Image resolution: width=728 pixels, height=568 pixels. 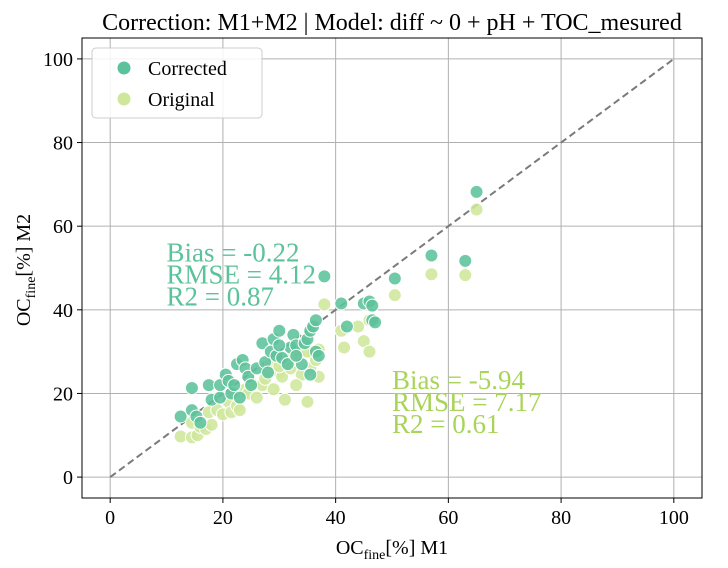 I want to click on x-tick-label: 20, so click(x=223, y=518).